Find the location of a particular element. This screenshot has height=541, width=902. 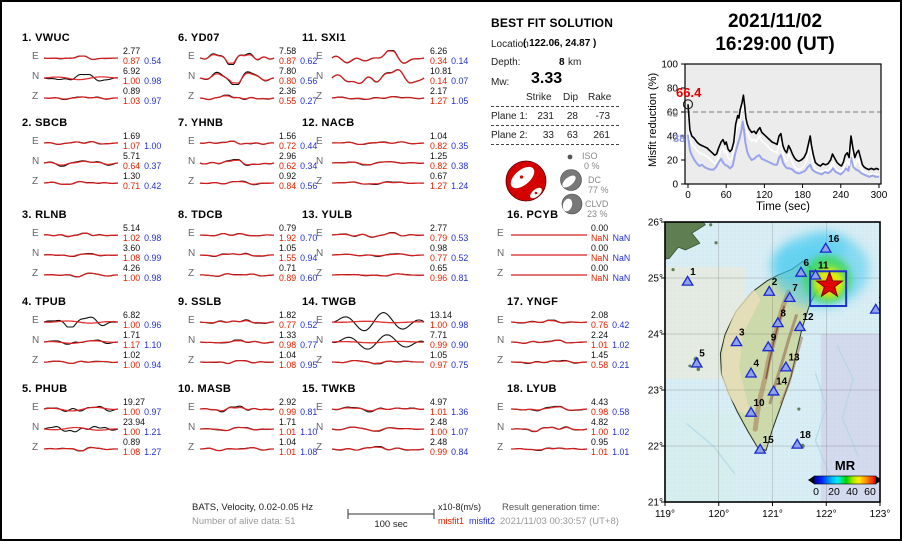

trace-amplitude: 0.00 is located at coordinates (600, 248).